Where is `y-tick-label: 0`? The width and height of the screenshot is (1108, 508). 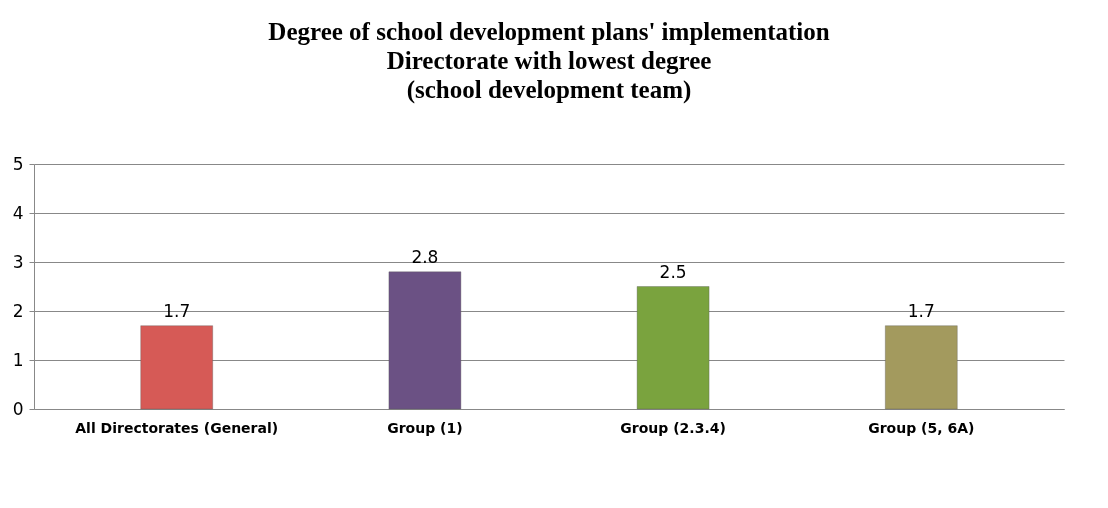 y-tick-label: 0 is located at coordinates (18, 408).